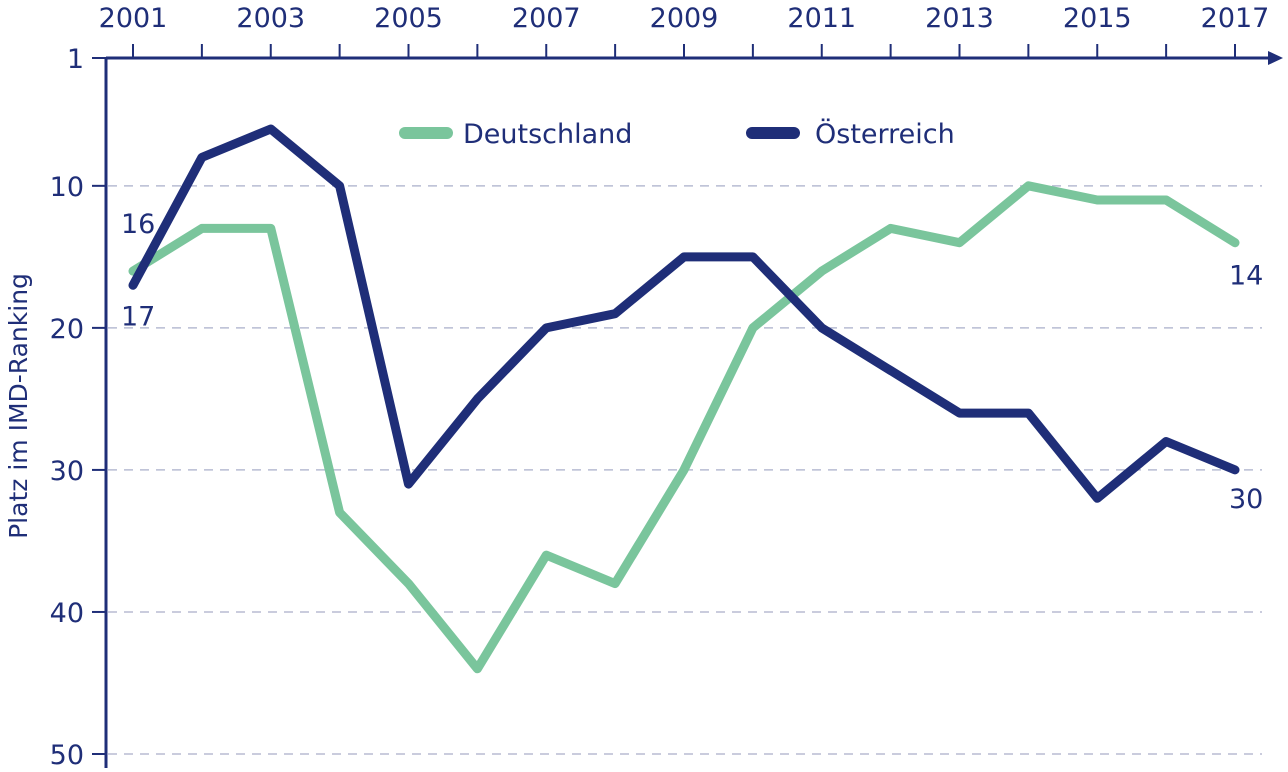  Describe the element at coordinates (959, 18) in the screenshot. I see `x-tick-label: 2013` at that location.